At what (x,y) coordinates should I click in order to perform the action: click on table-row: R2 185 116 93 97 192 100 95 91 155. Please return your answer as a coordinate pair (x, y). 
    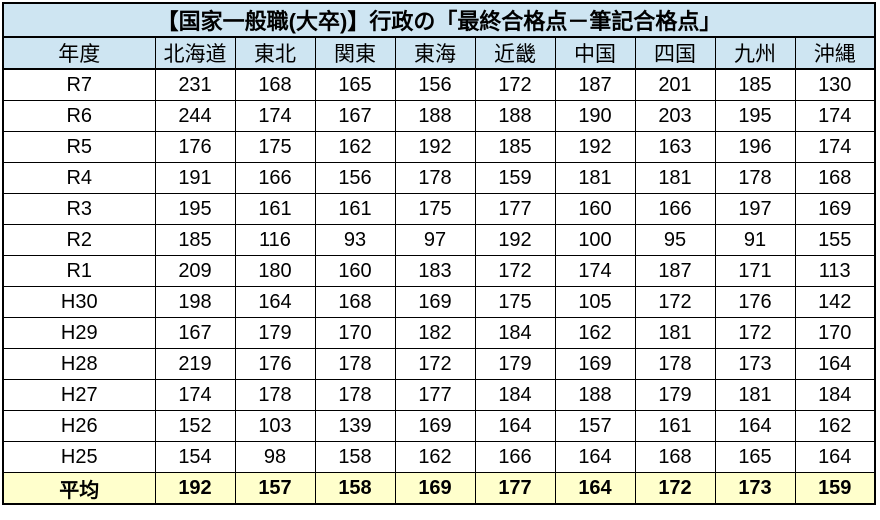
    Looking at the image, I should click on (439, 240).